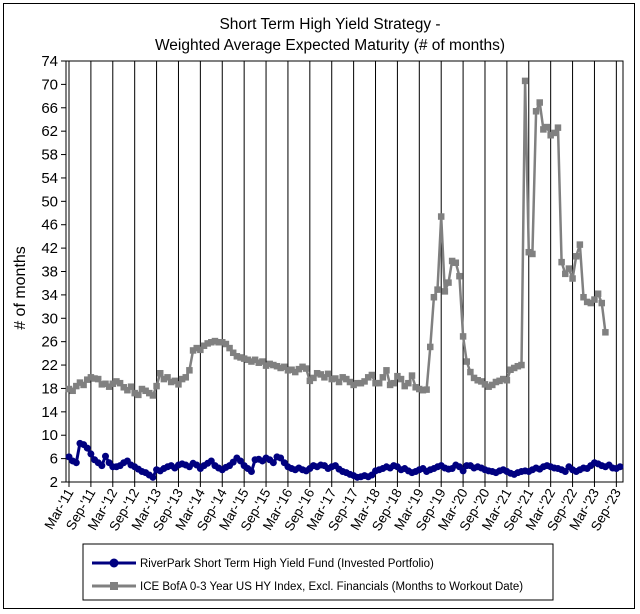 The image size is (640, 614). I want to click on y-tick-label: 54, so click(49, 178).